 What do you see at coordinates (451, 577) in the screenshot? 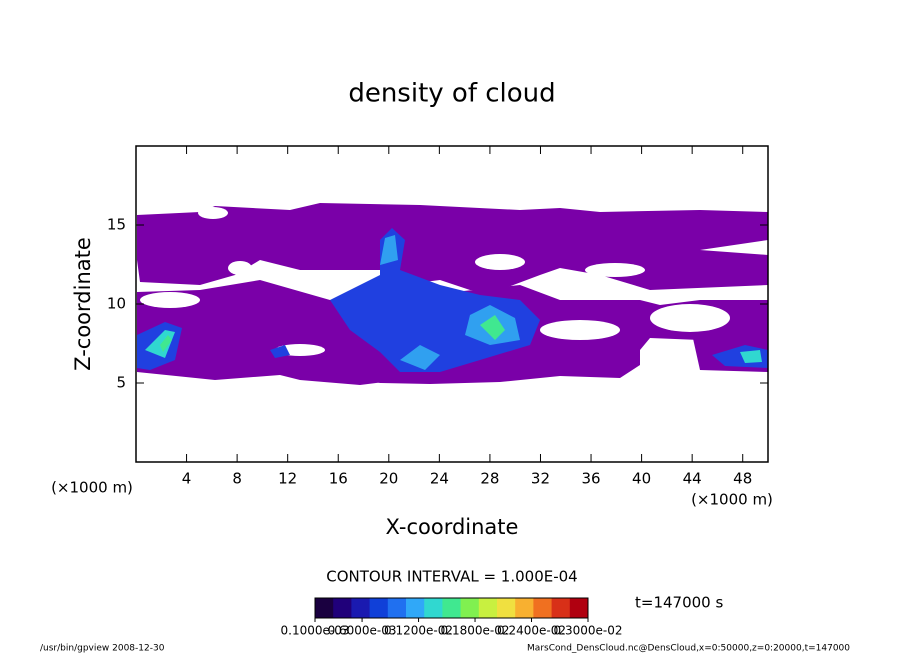
I see `contour-interval: CONTOUR INTERVAL = 1.000E-04` at bounding box center [451, 577].